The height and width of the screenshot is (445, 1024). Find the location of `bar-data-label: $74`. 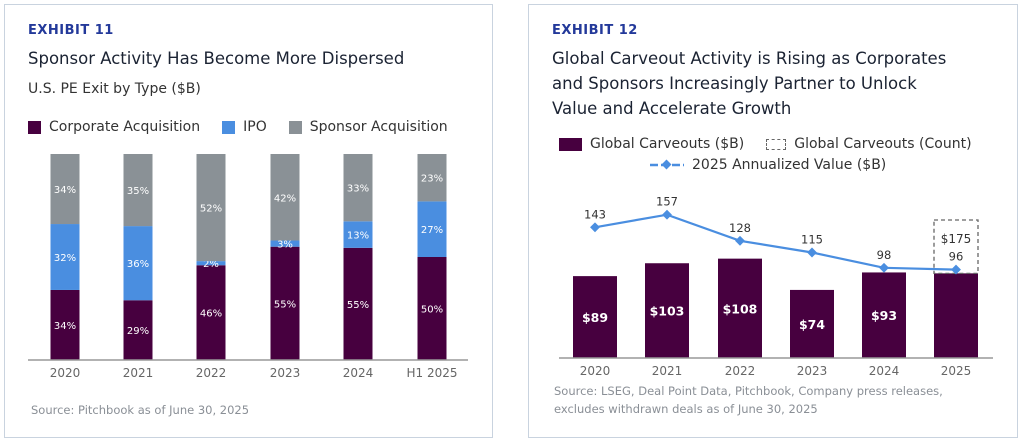

bar-data-label: $74 is located at coordinates (812, 324).